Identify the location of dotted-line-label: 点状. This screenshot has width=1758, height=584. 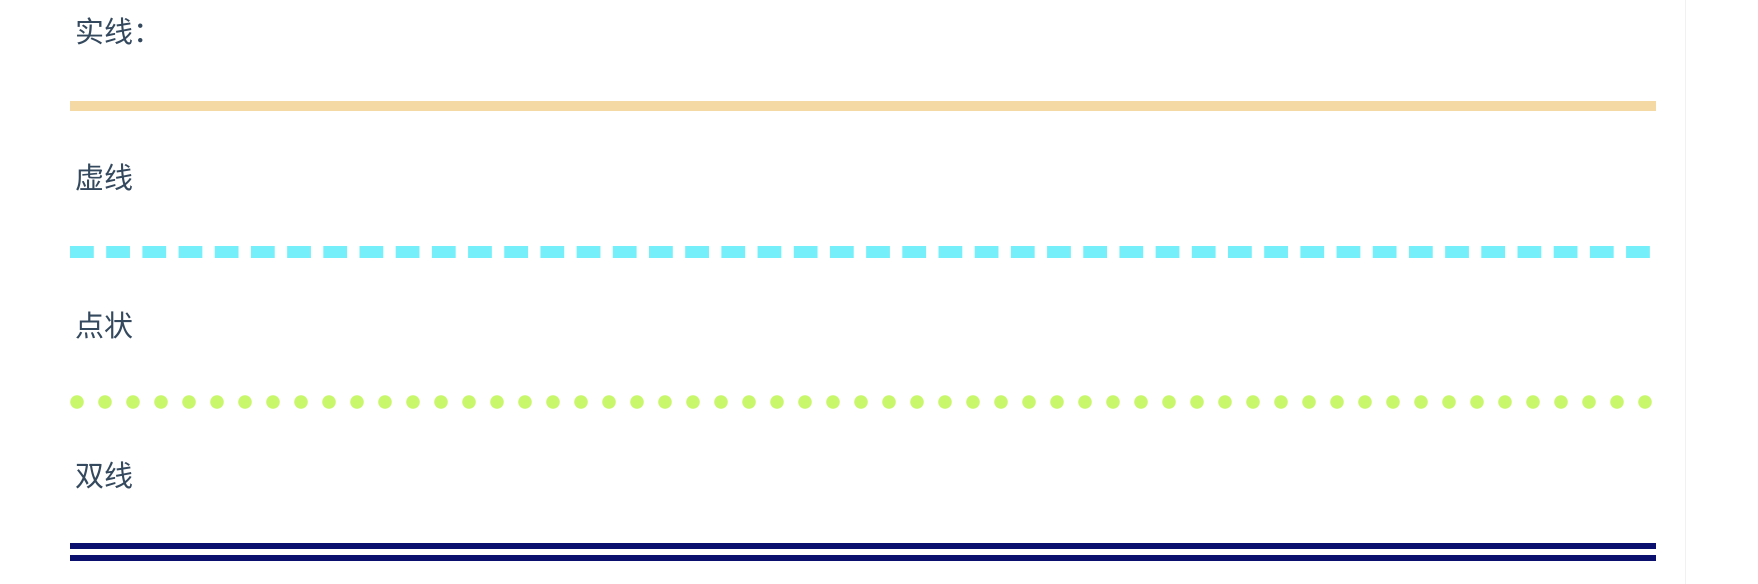
(104, 326).